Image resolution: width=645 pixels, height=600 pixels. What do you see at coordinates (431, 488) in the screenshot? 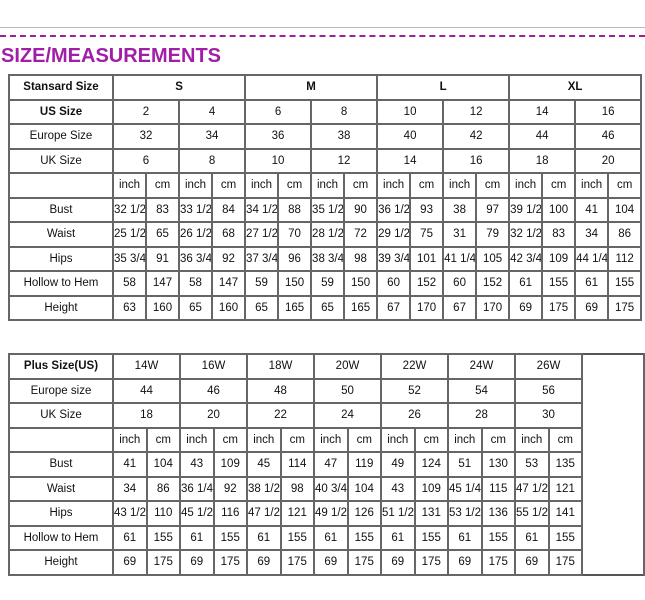
I see `measurement-value: 109` at bounding box center [431, 488].